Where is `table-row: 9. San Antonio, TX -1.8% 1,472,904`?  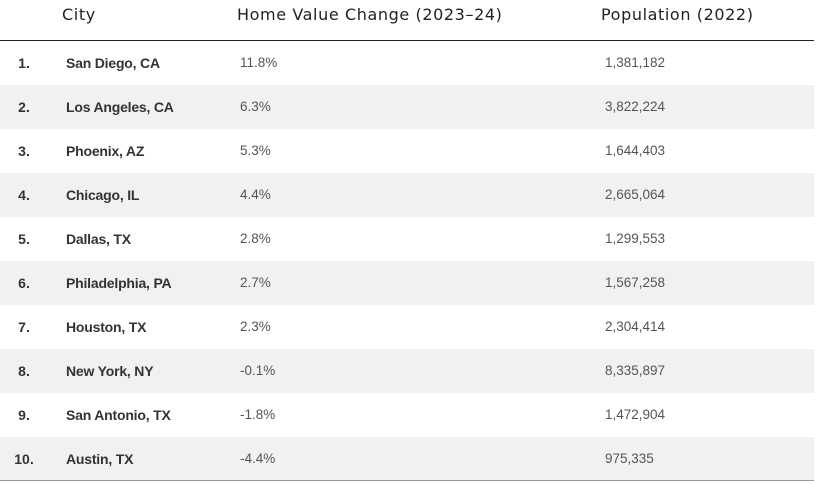 table-row: 9. San Antonio, TX -1.8% 1,472,904 is located at coordinates (407, 415).